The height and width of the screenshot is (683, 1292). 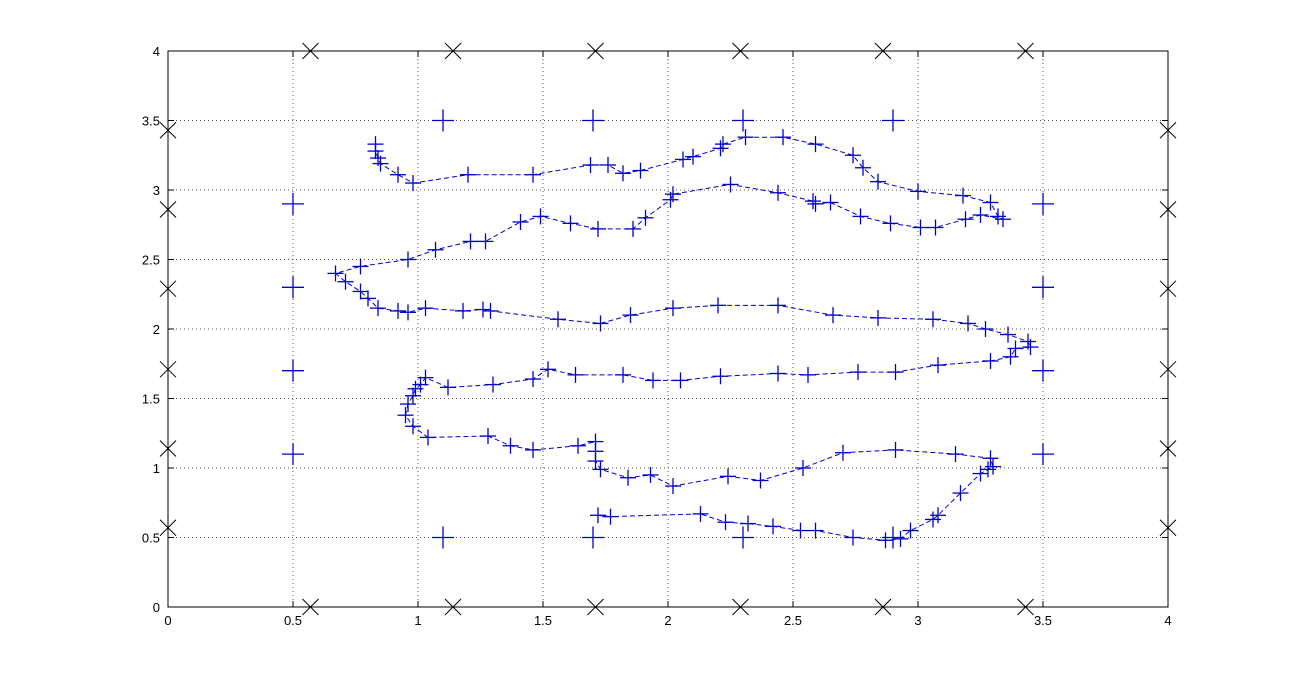 What do you see at coordinates (151, 121) in the screenshot?
I see `y-tick-label: 3.5` at bounding box center [151, 121].